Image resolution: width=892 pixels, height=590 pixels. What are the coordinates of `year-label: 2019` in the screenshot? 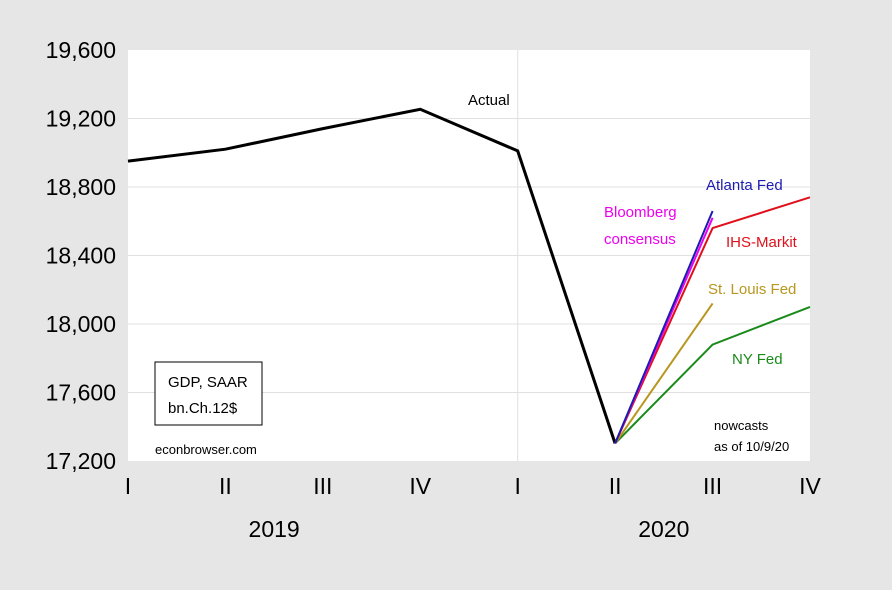 It's located at (274, 529).